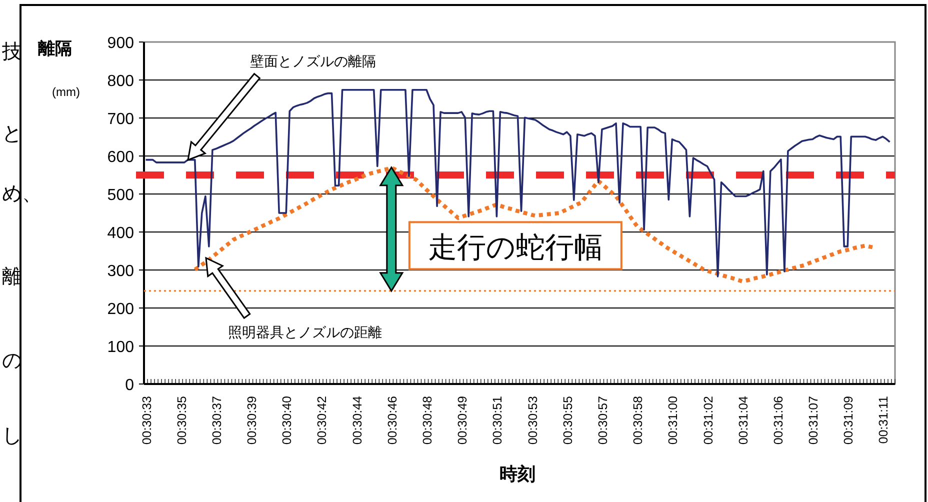  I want to click on x-tick-label: 00:30:39, so click(252, 420).